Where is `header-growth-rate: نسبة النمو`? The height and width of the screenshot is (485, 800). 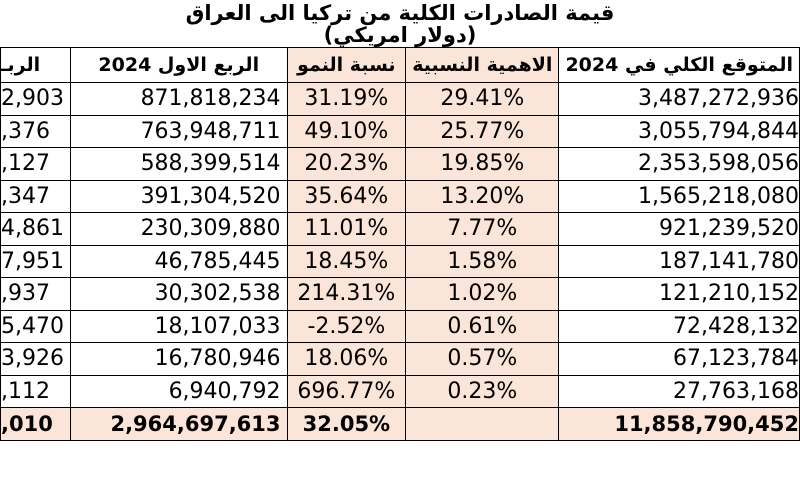
header-growth-rate: نسبة النمو is located at coordinates (346, 65).